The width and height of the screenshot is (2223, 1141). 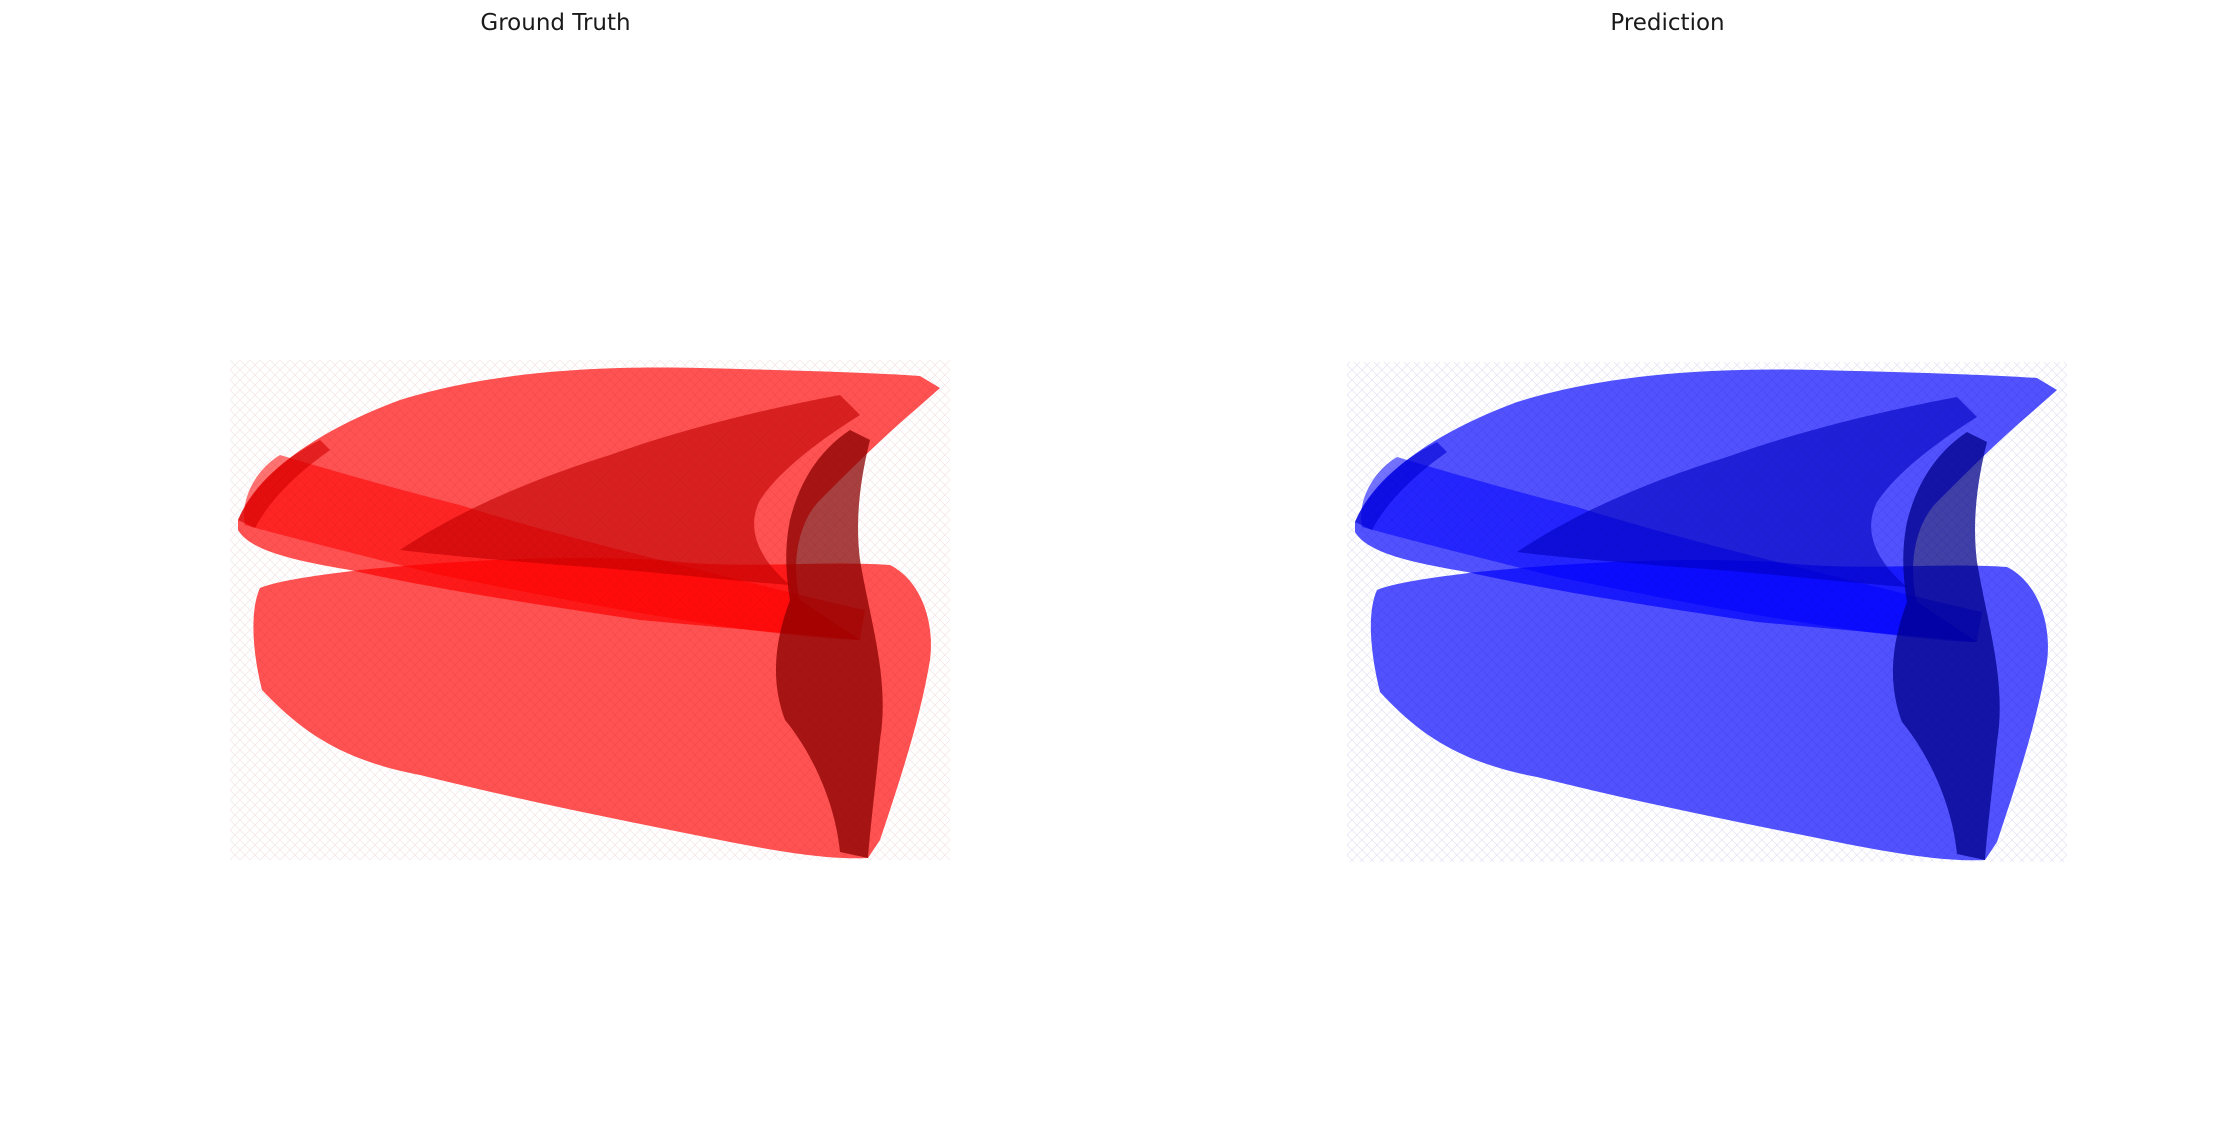 I want to click on prediction-mesh-texture, so click(x=1707, y=612).